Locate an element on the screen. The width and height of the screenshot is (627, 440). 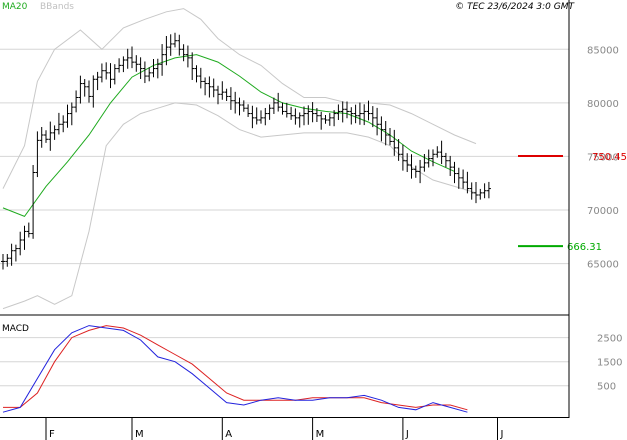
macd-line is located at coordinates (235, 369).